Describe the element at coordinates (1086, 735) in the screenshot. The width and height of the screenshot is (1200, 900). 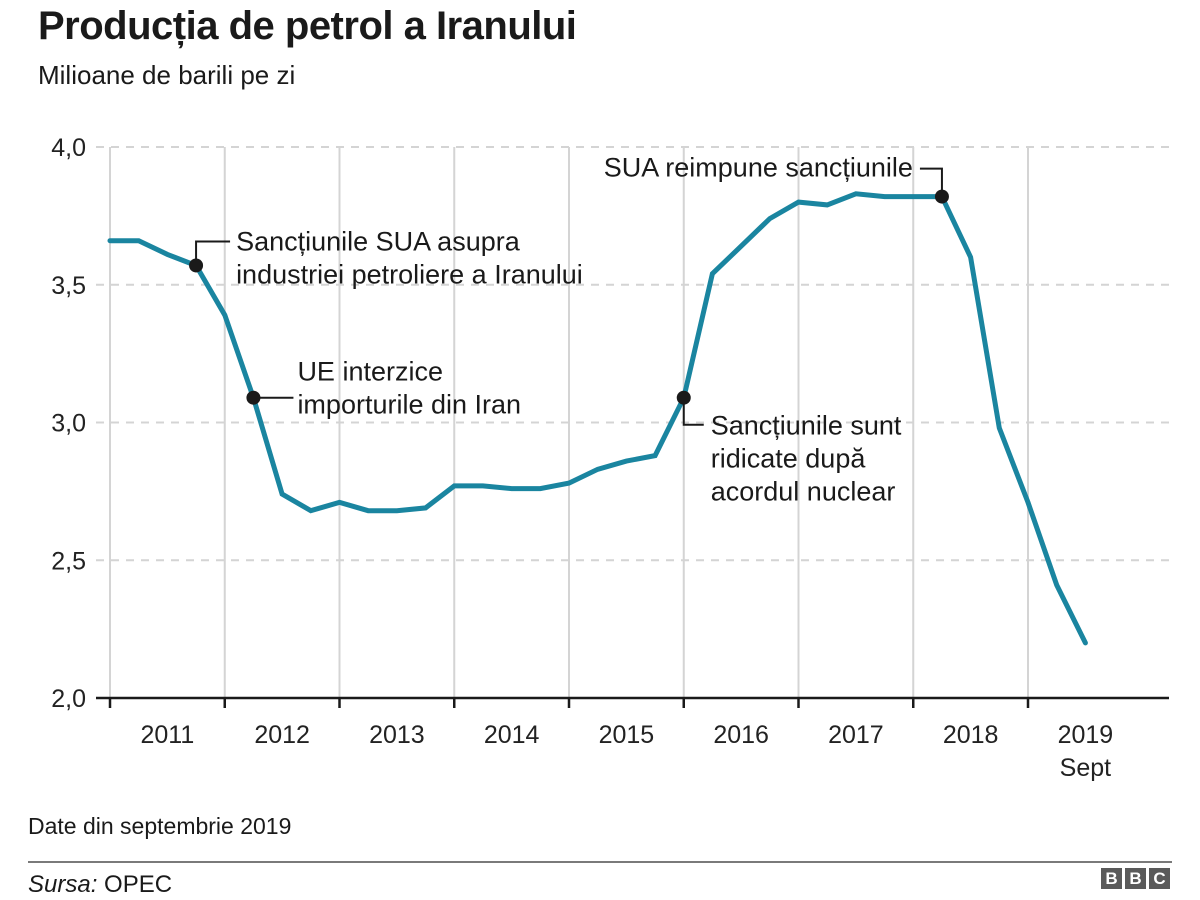
I see `x-tick-label: 2019` at that location.